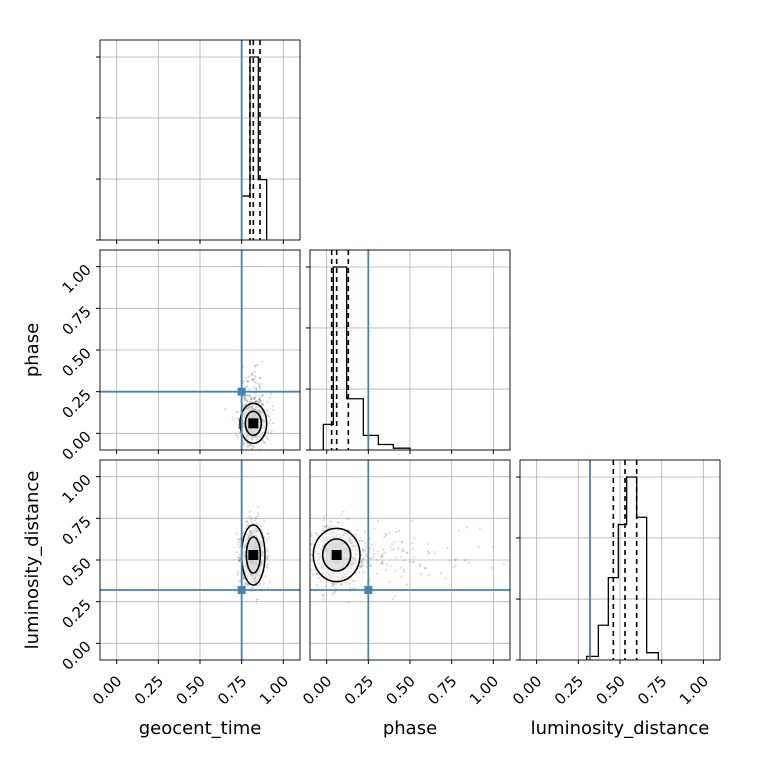 The height and width of the screenshot is (760, 760). I want to click on tick-label-x: 1.00, so click(694, 690).